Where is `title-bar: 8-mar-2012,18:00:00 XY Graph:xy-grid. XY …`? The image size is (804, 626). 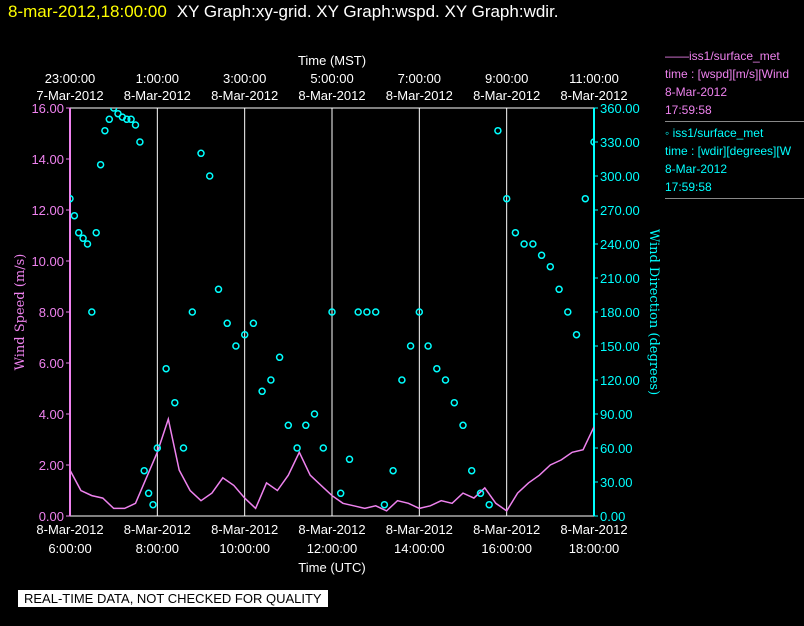 title-bar: 8-mar-2012,18:00:00 XY Graph:xy-grid. XY … is located at coordinates (283, 12).